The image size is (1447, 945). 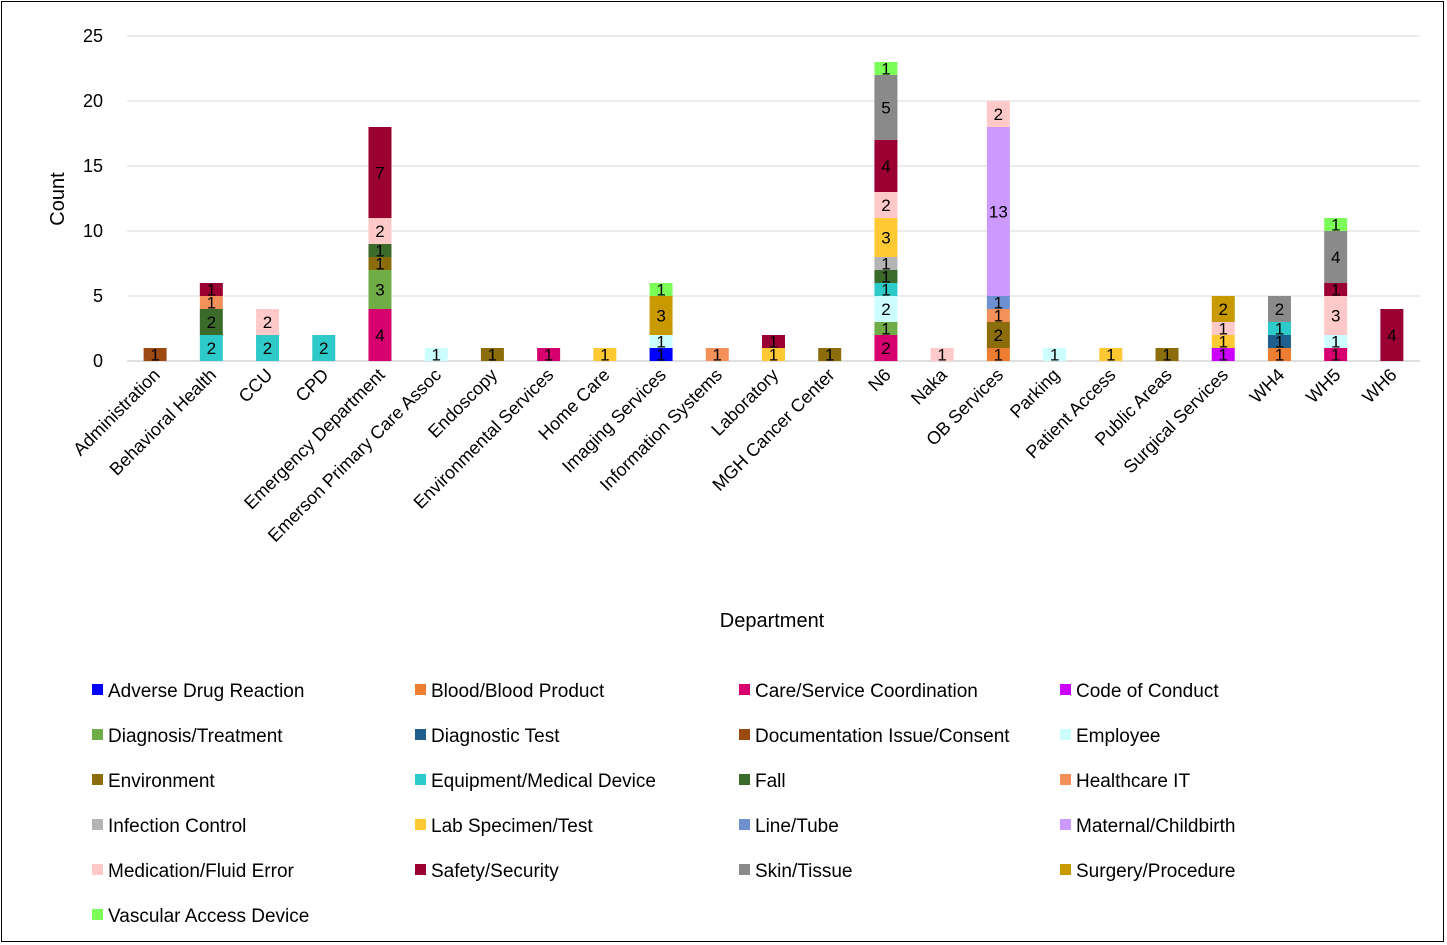 What do you see at coordinates (1155, 826) in the screenshot?
I see `legend-entry: Maternal/Childbirth` at bounding box center [1155, 826].